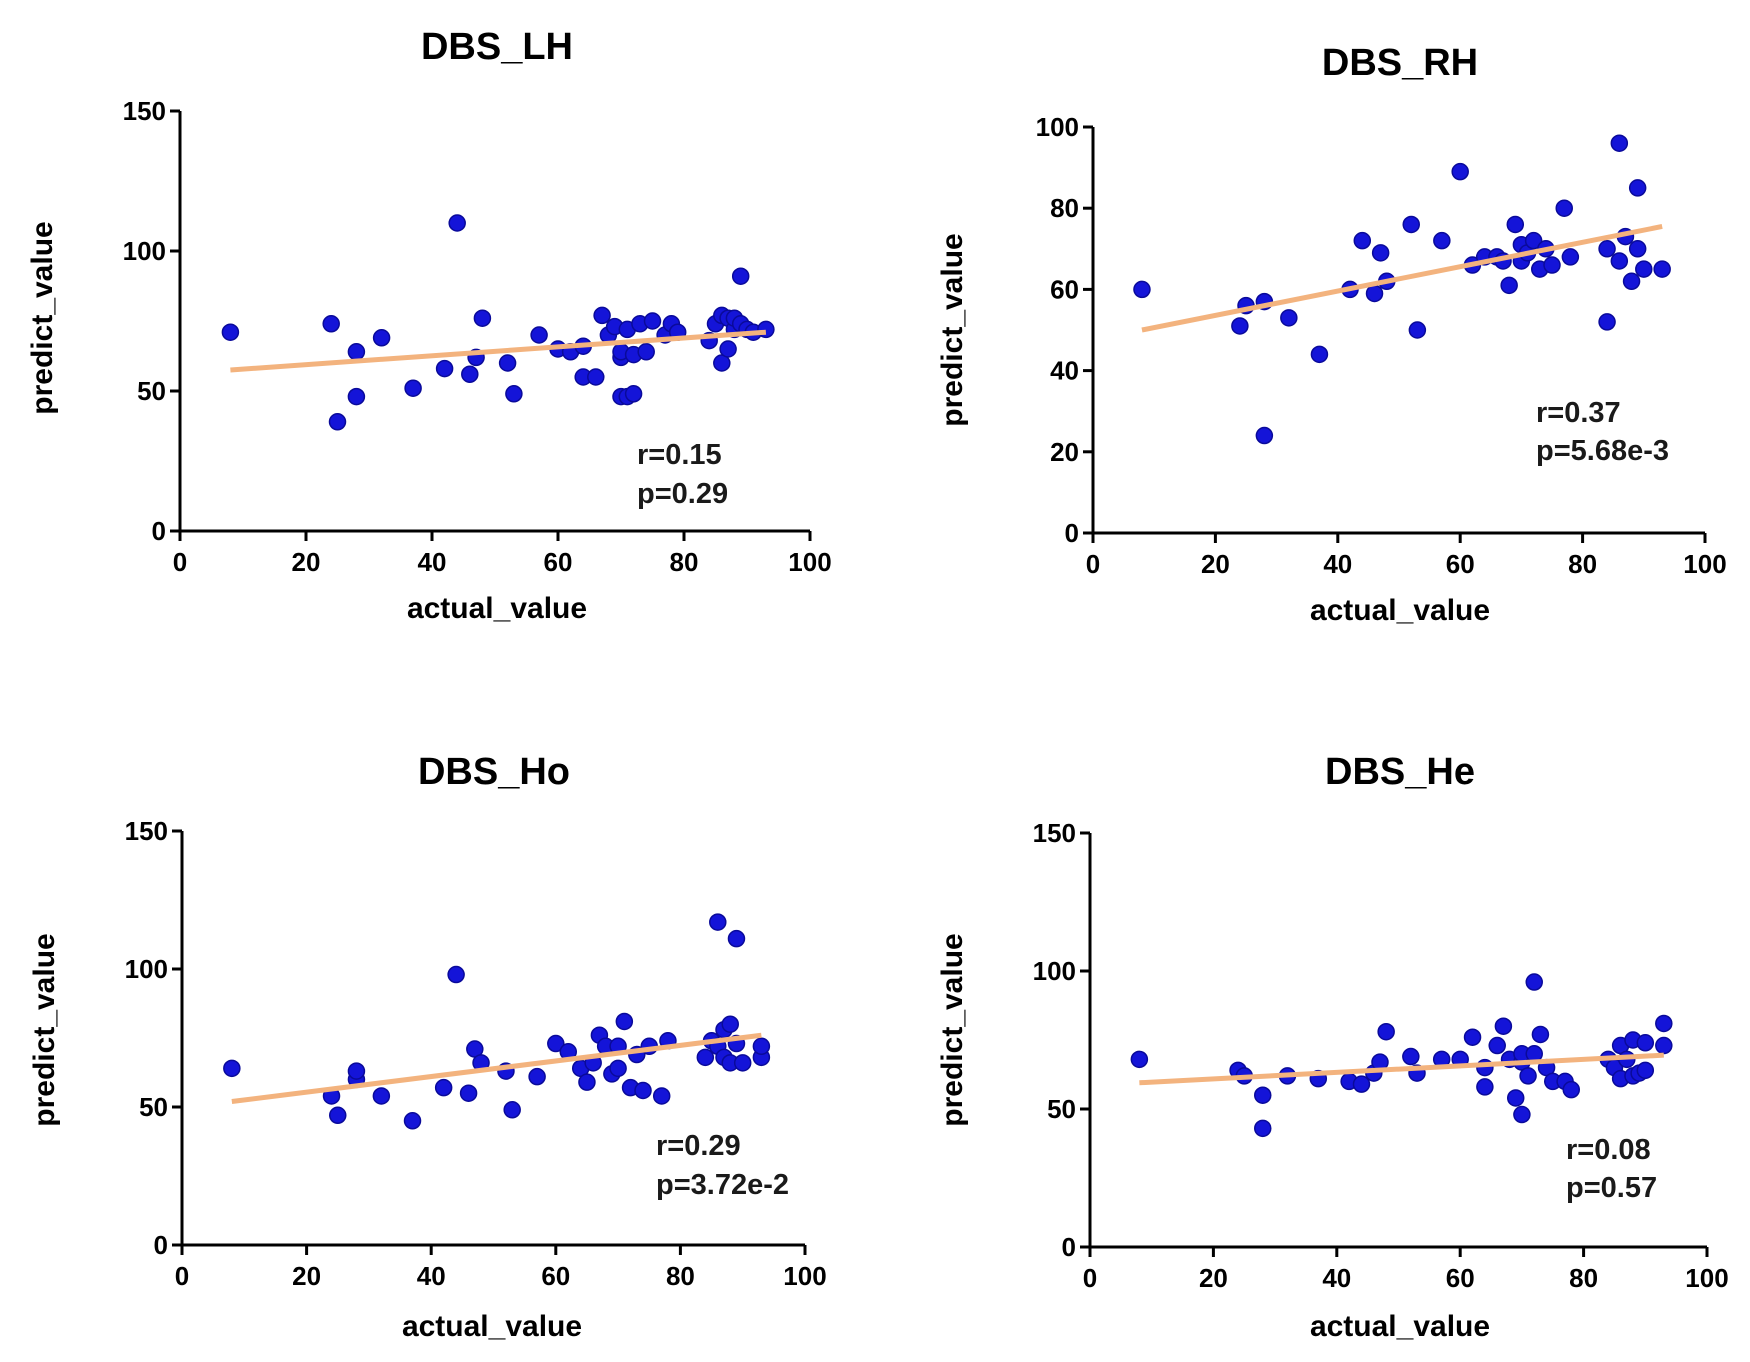 This screenshot has width=1750, height=1362. What do you see at coordinates (1602, 451) in the screenshot?
I see `stat-p: p=5.68e-3` at bounding box center [1602, 451].